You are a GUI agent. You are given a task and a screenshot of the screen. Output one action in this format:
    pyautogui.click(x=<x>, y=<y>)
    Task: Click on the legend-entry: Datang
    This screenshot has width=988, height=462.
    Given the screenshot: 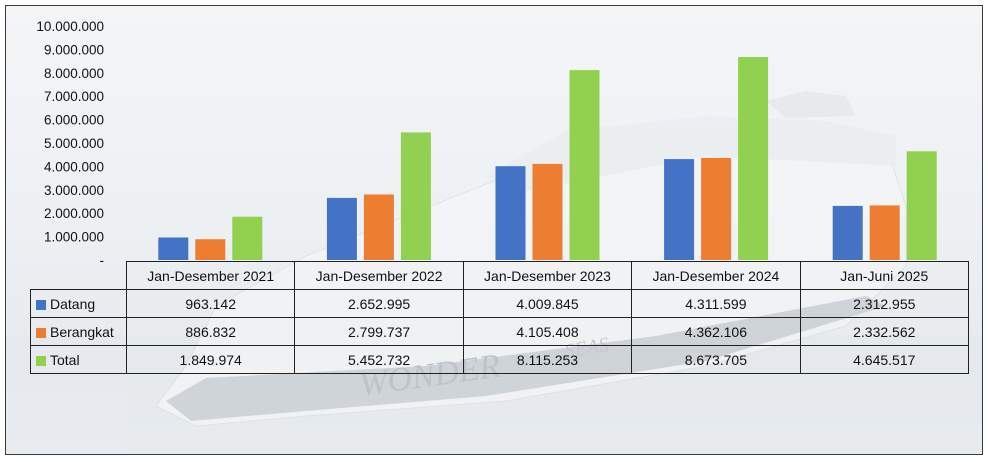 What is the action you would take?
    pyautogui.click(x=78, y=303)
    